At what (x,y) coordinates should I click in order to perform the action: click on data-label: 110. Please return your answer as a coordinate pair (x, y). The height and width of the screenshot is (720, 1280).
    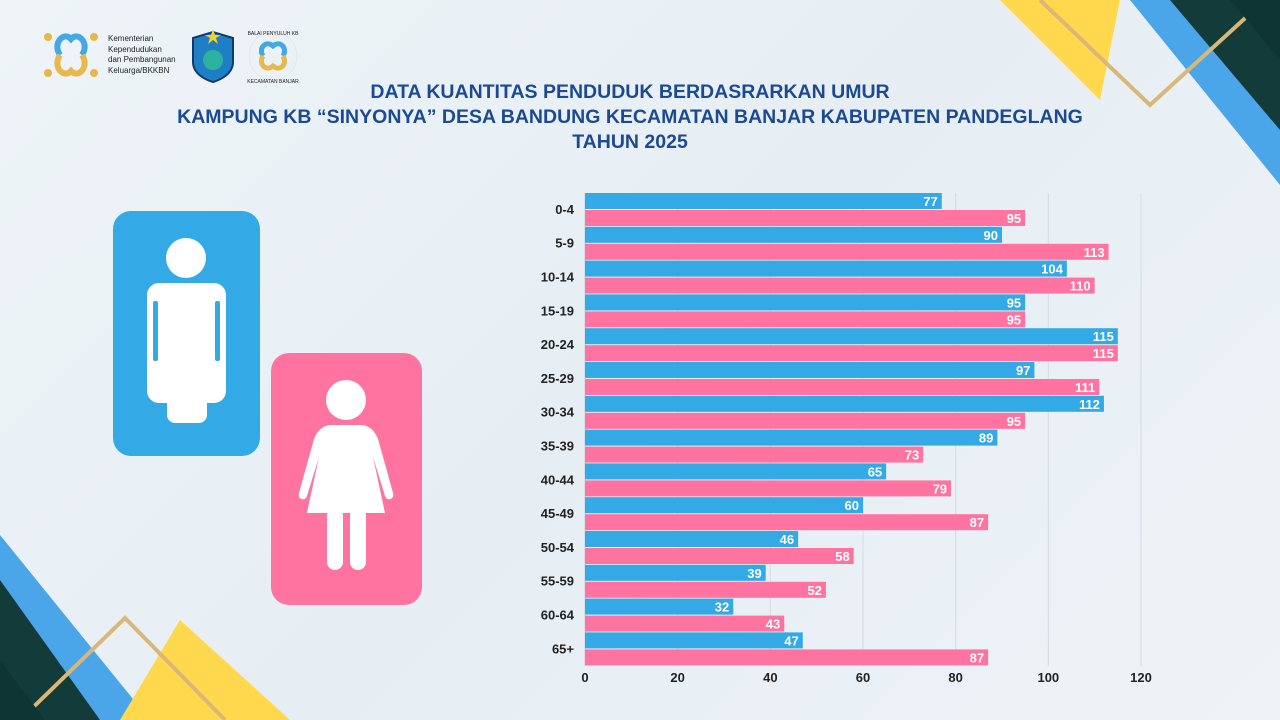
    Looking at the image, I should click on (1080, 286).